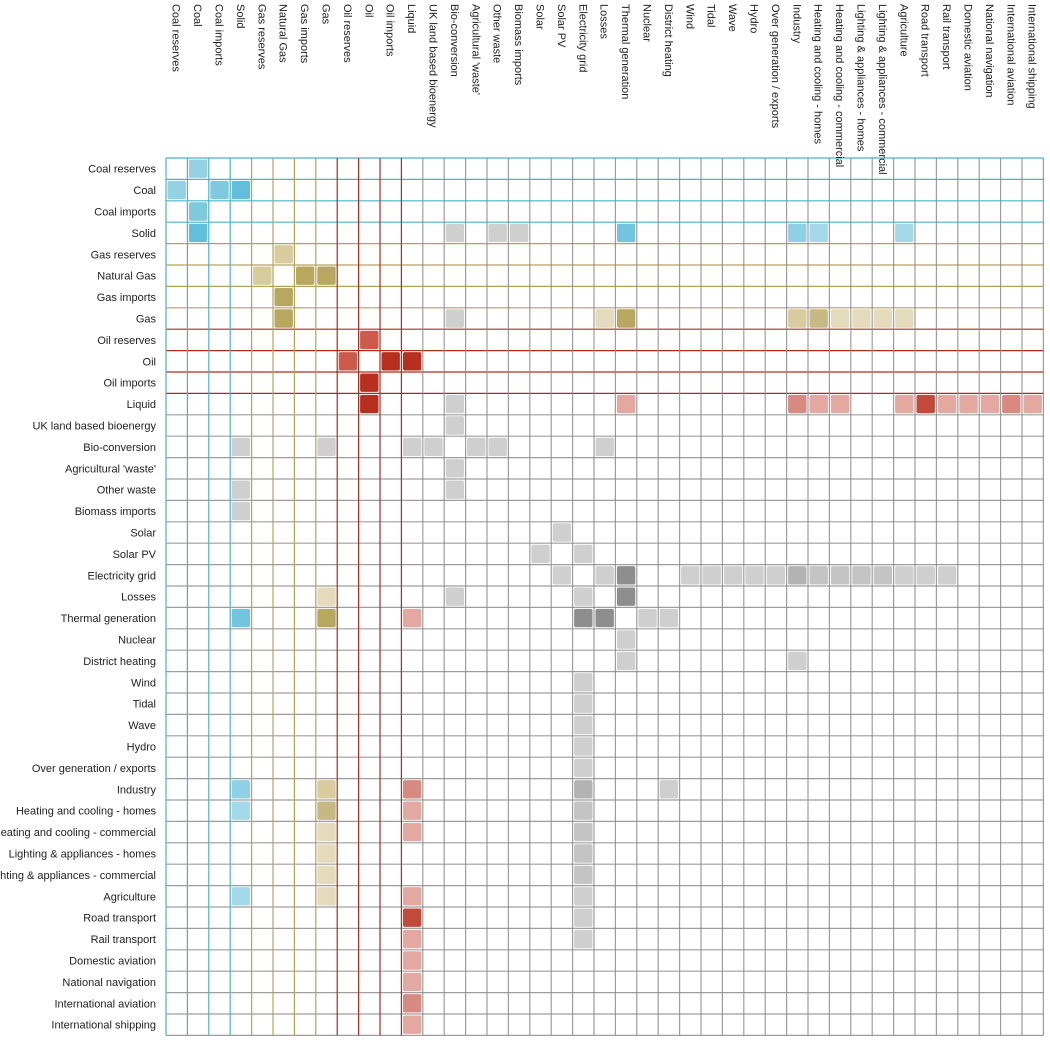 The width and height of the screenshot is (1050, 1052). I want to click on column-label: Hydro, so click(754, 18).